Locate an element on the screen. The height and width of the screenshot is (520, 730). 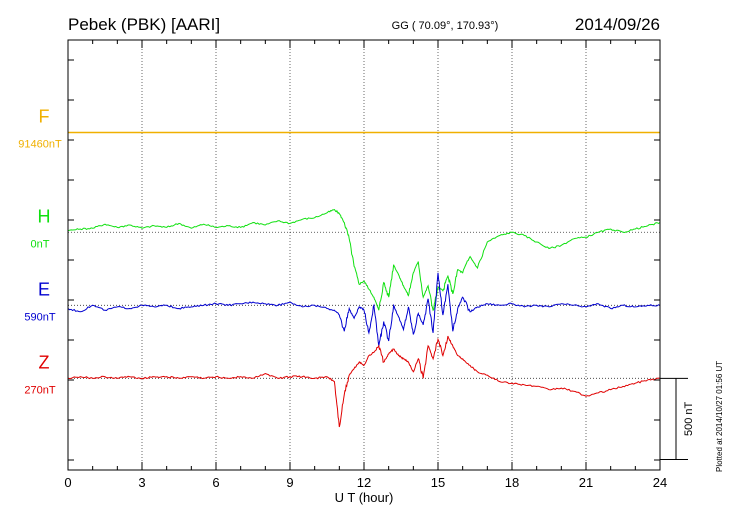
channel-name-Z: Z is located at coordinates (44, 362).